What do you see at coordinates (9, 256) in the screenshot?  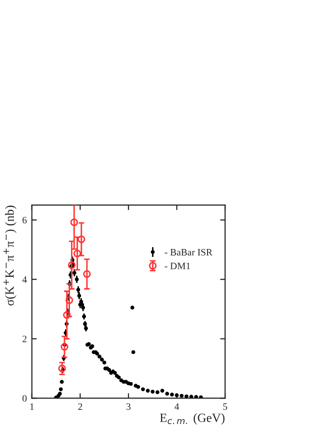 I see `text: σ(K$^{+}$K$^{−}$π$^{+}$π$^{−}$) (nb)` at bounding box center [9, 256].